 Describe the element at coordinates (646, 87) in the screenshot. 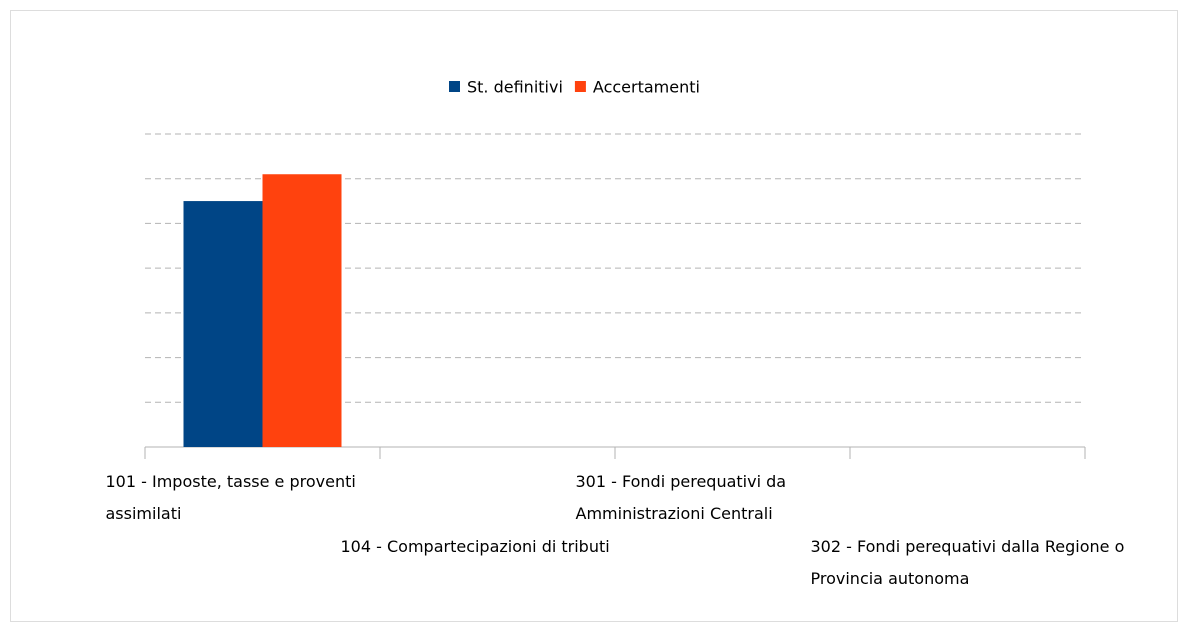

I see `legend-label: Accertamenti` at that location.